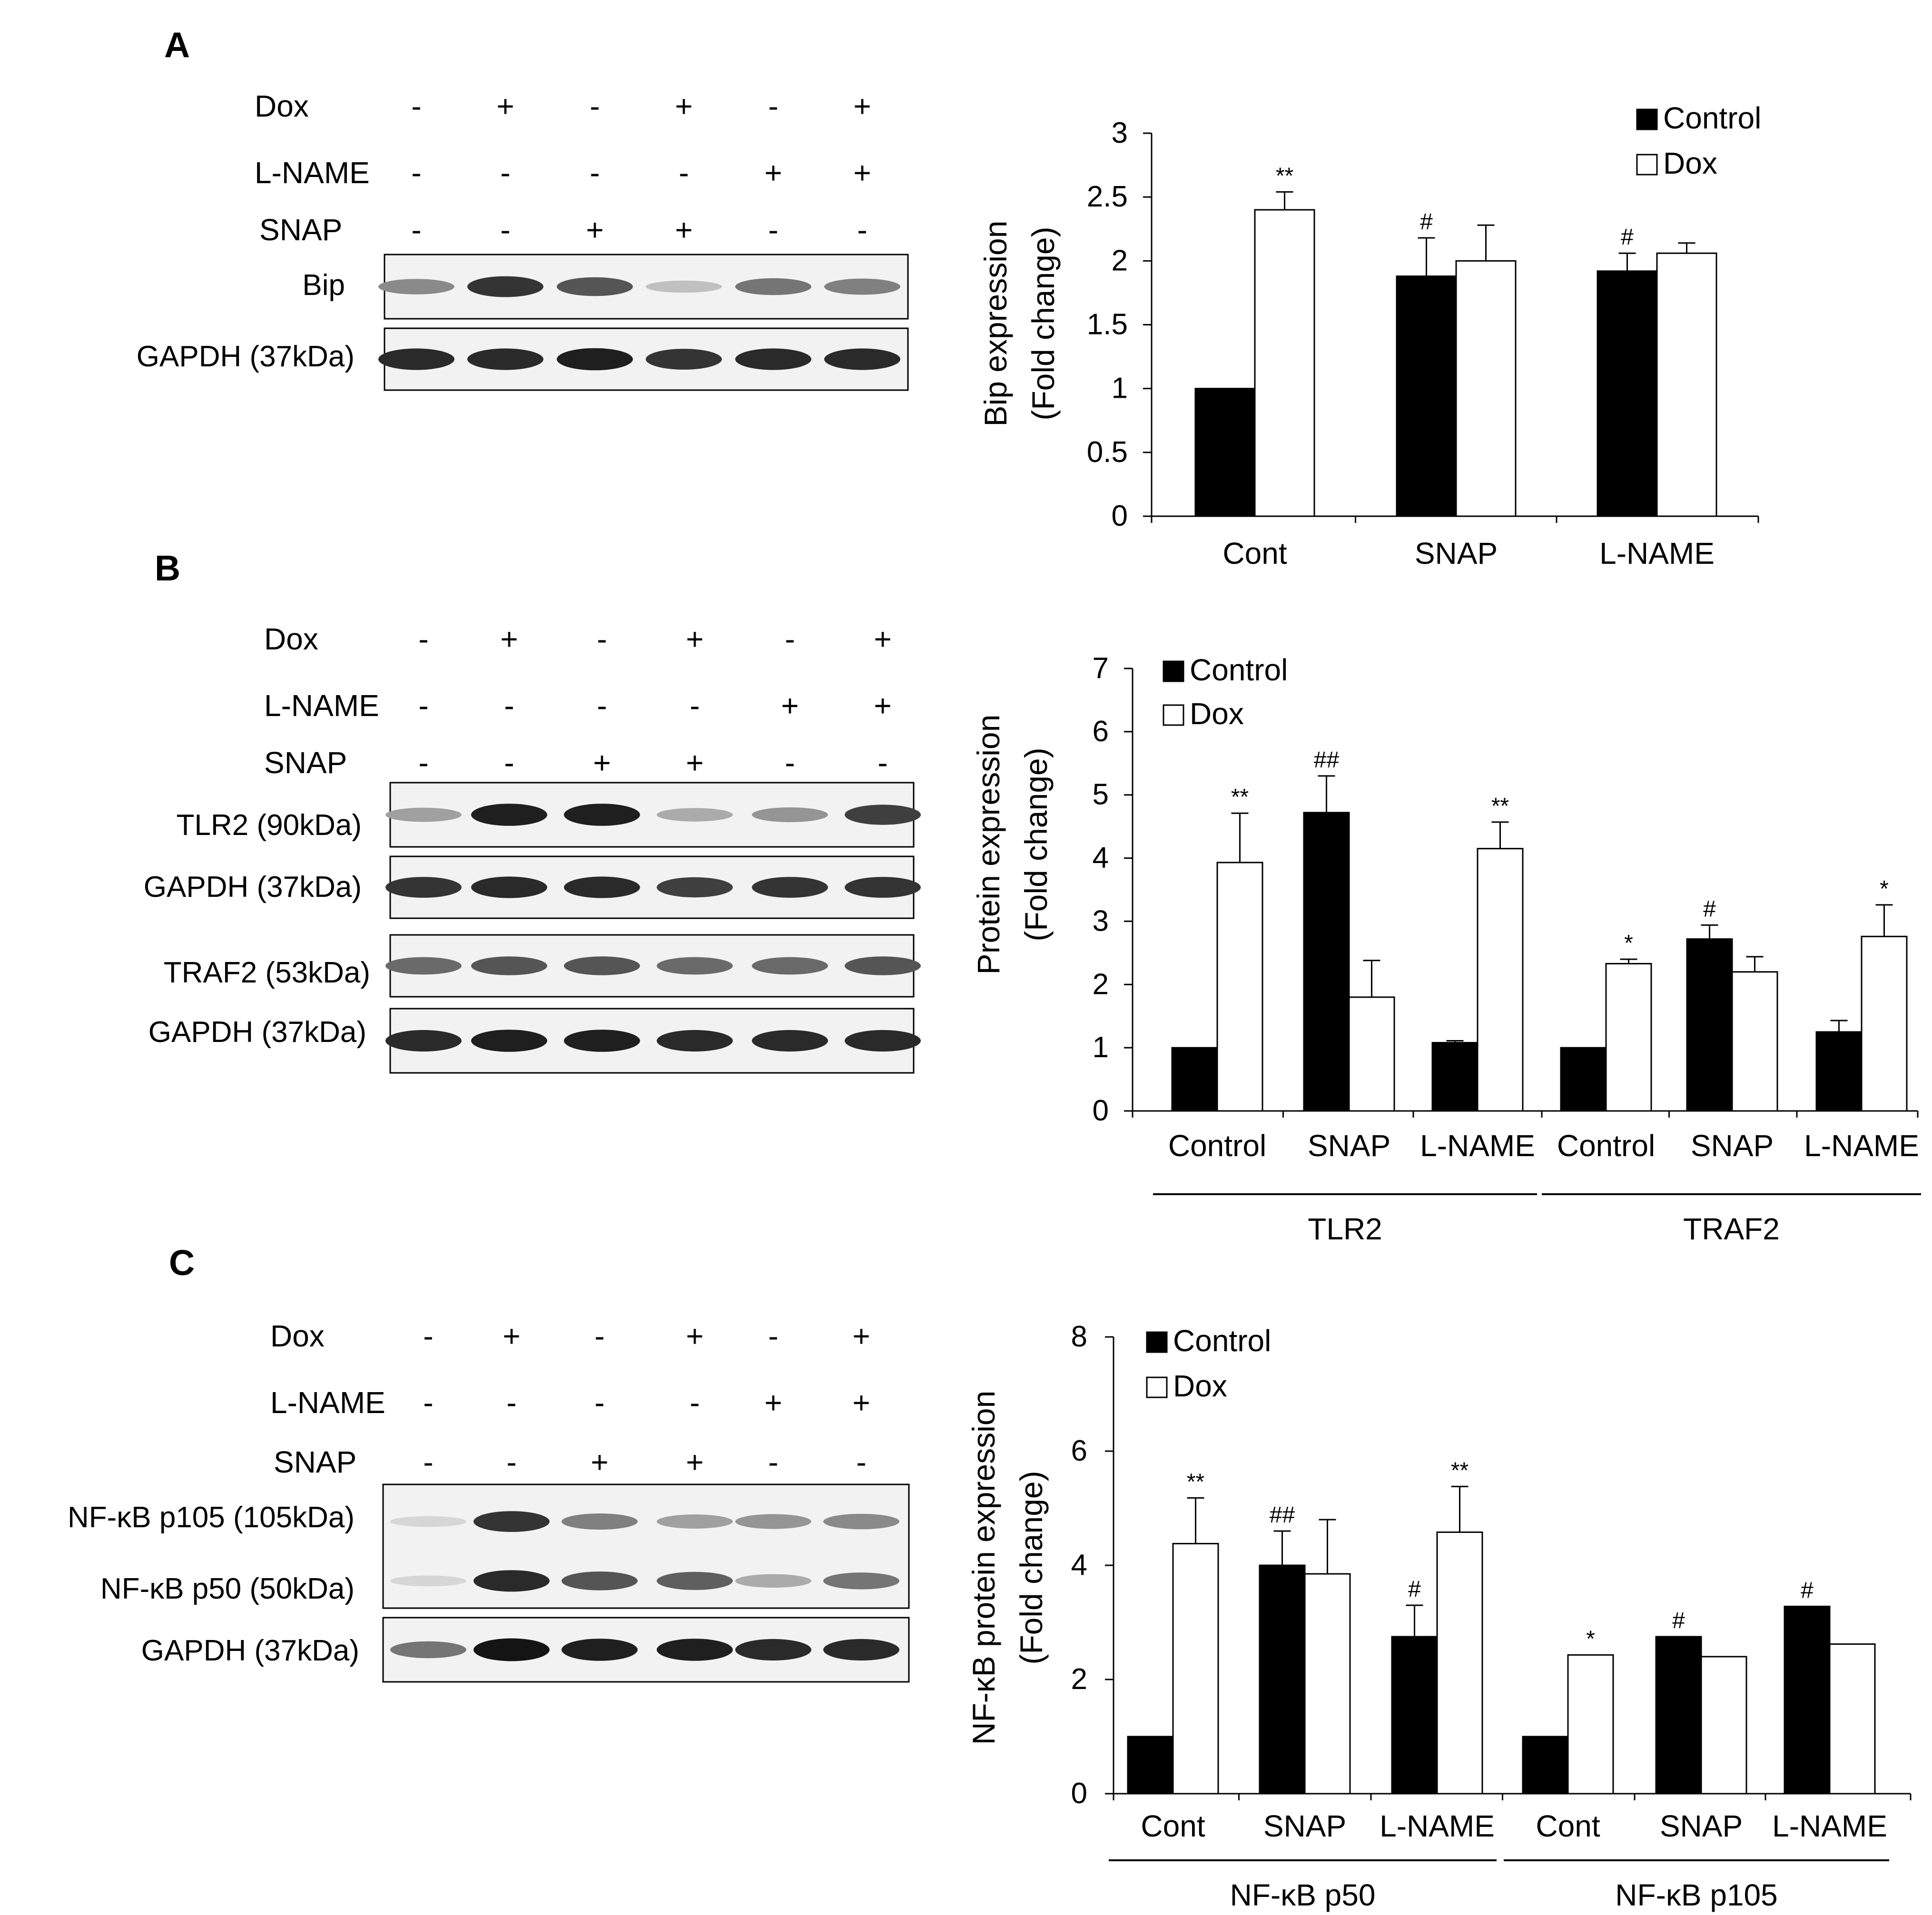  What do you see at coordinates (182, 1263) in the screenshot?
I see `panel-letter: C` at bounding box center [182, 1263].